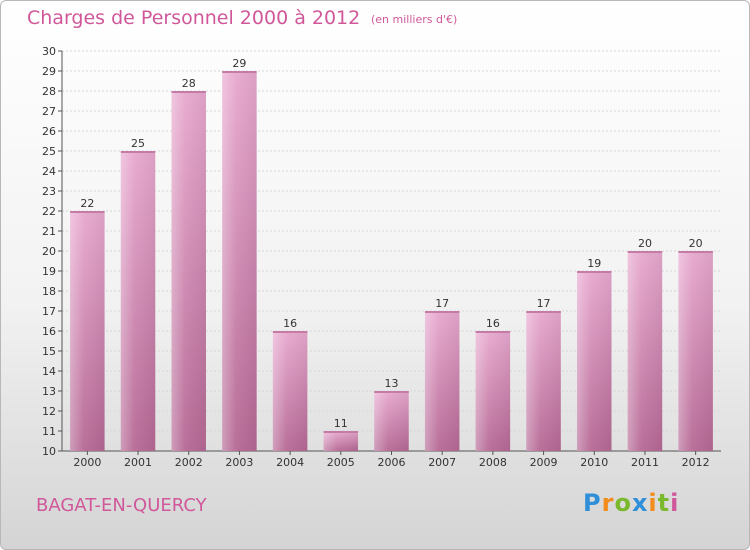 The image size is (750, 550). Describe the element at coordinates (594, 462) in the screenshot. I see `x-tick-label: 2010` at that location.